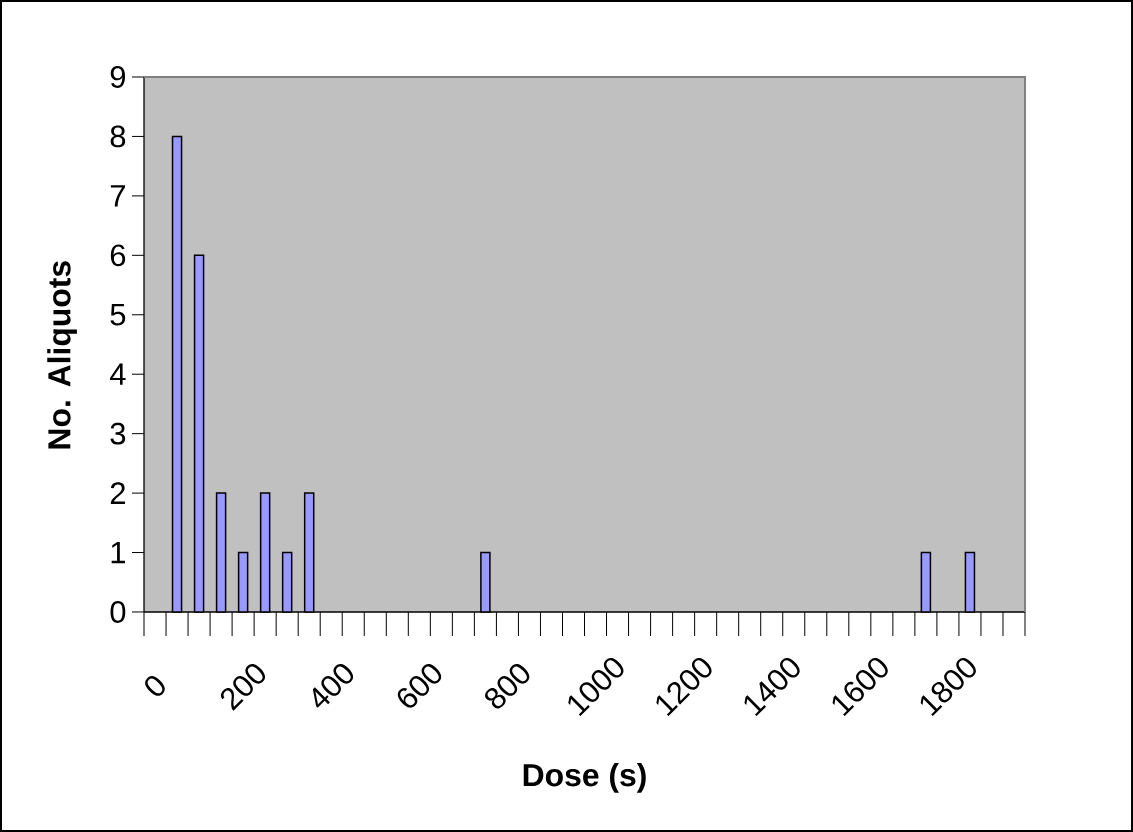  I want to click on y-tick-label: 0, so click(118, 612).